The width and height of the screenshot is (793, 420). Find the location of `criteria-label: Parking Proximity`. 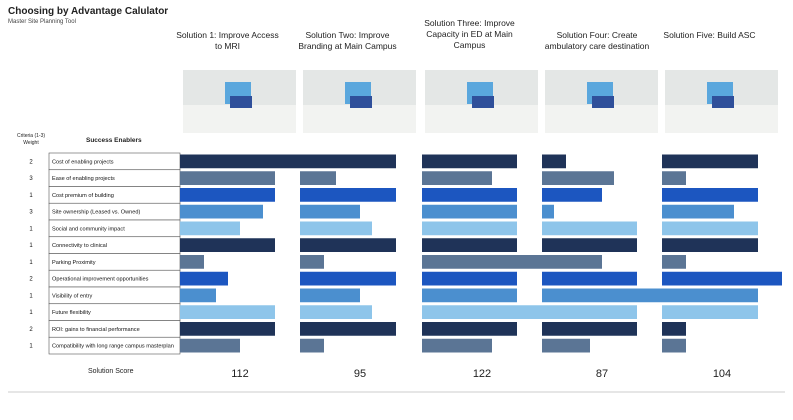

criteria-label: Parking Proximity is located at coordinates (74, 263).